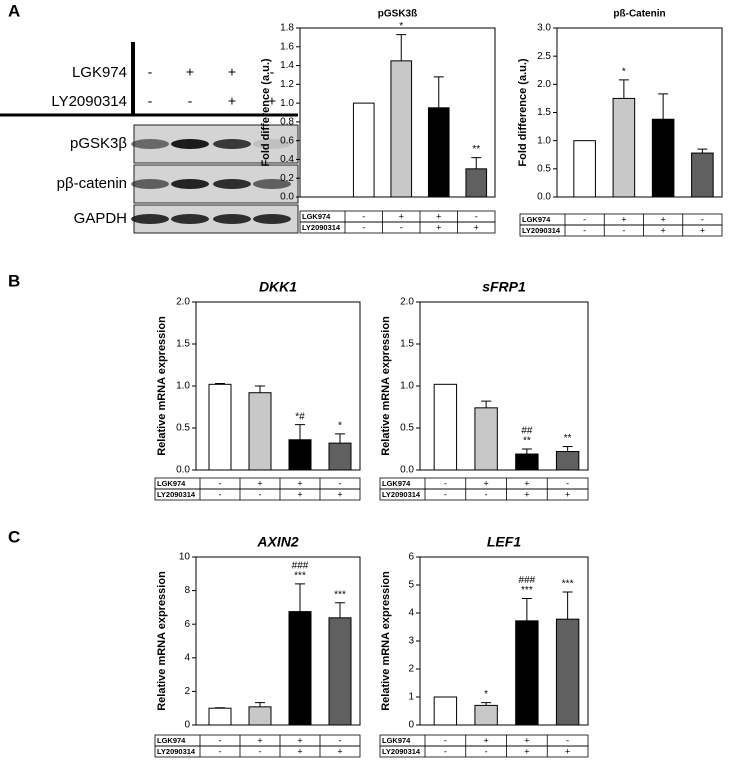  Describe the element at coordinates (92, 183) in the screenshot. I see `blot-row-label: pβ-catenin` at that location.